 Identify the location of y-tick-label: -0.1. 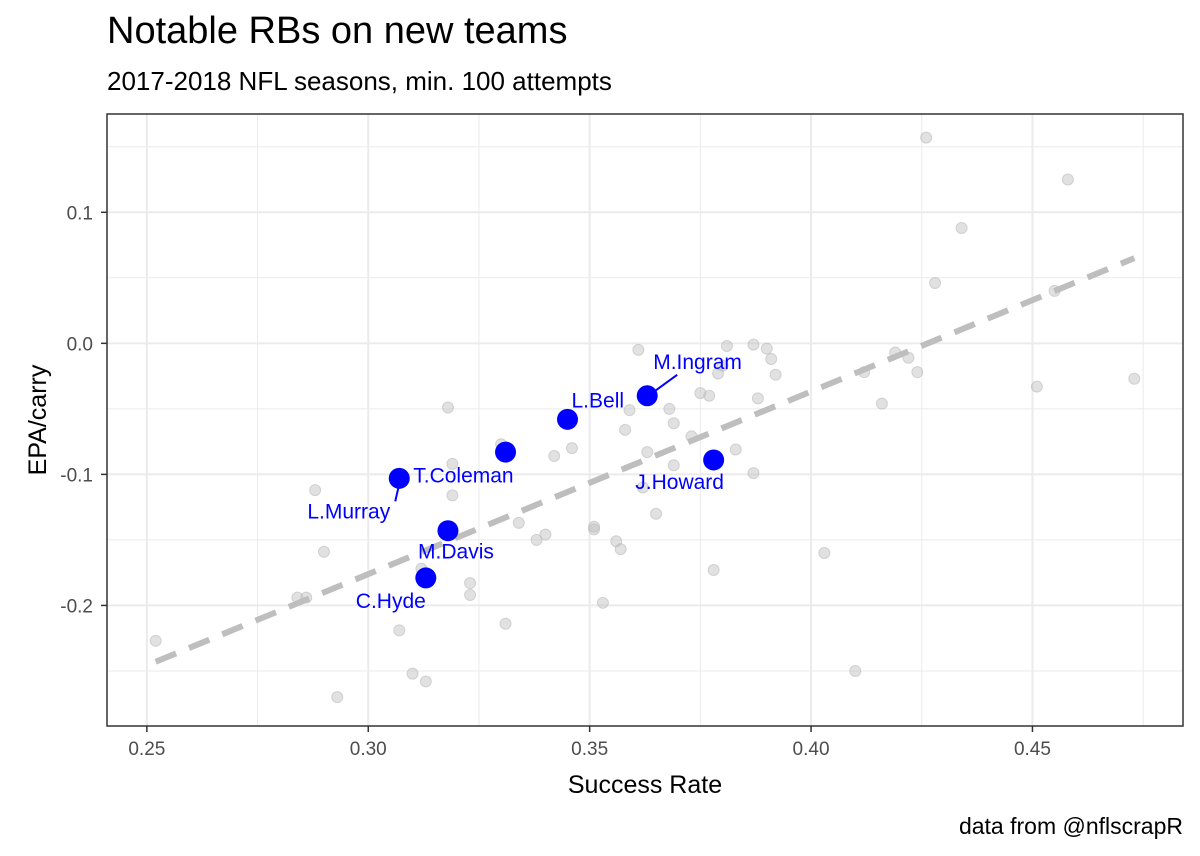
(76, 475).